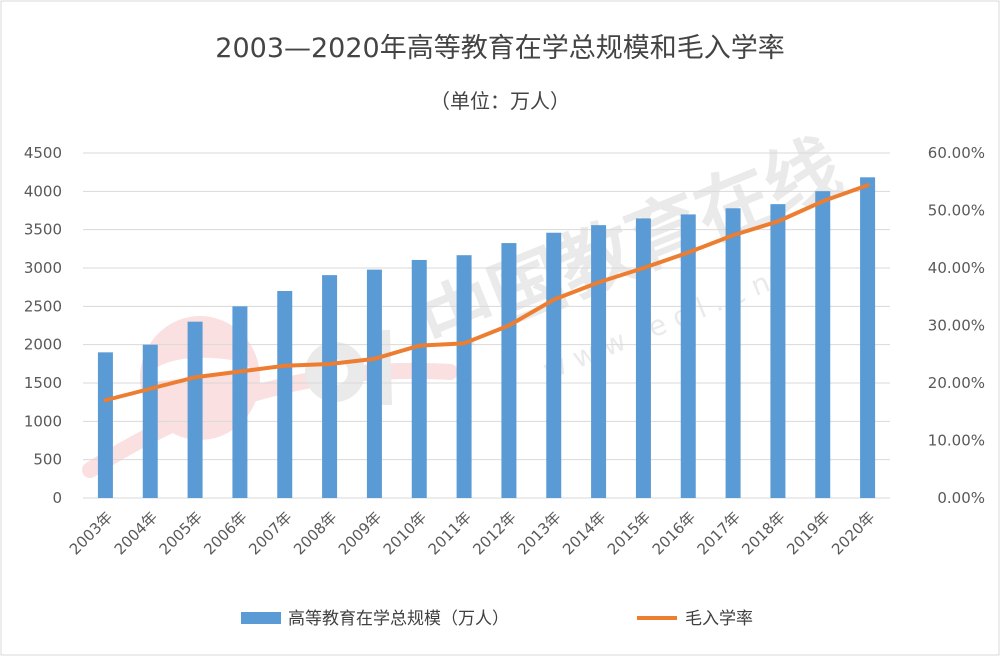  I want to click on y-left-tick-label: 1000, so click(43, 421).